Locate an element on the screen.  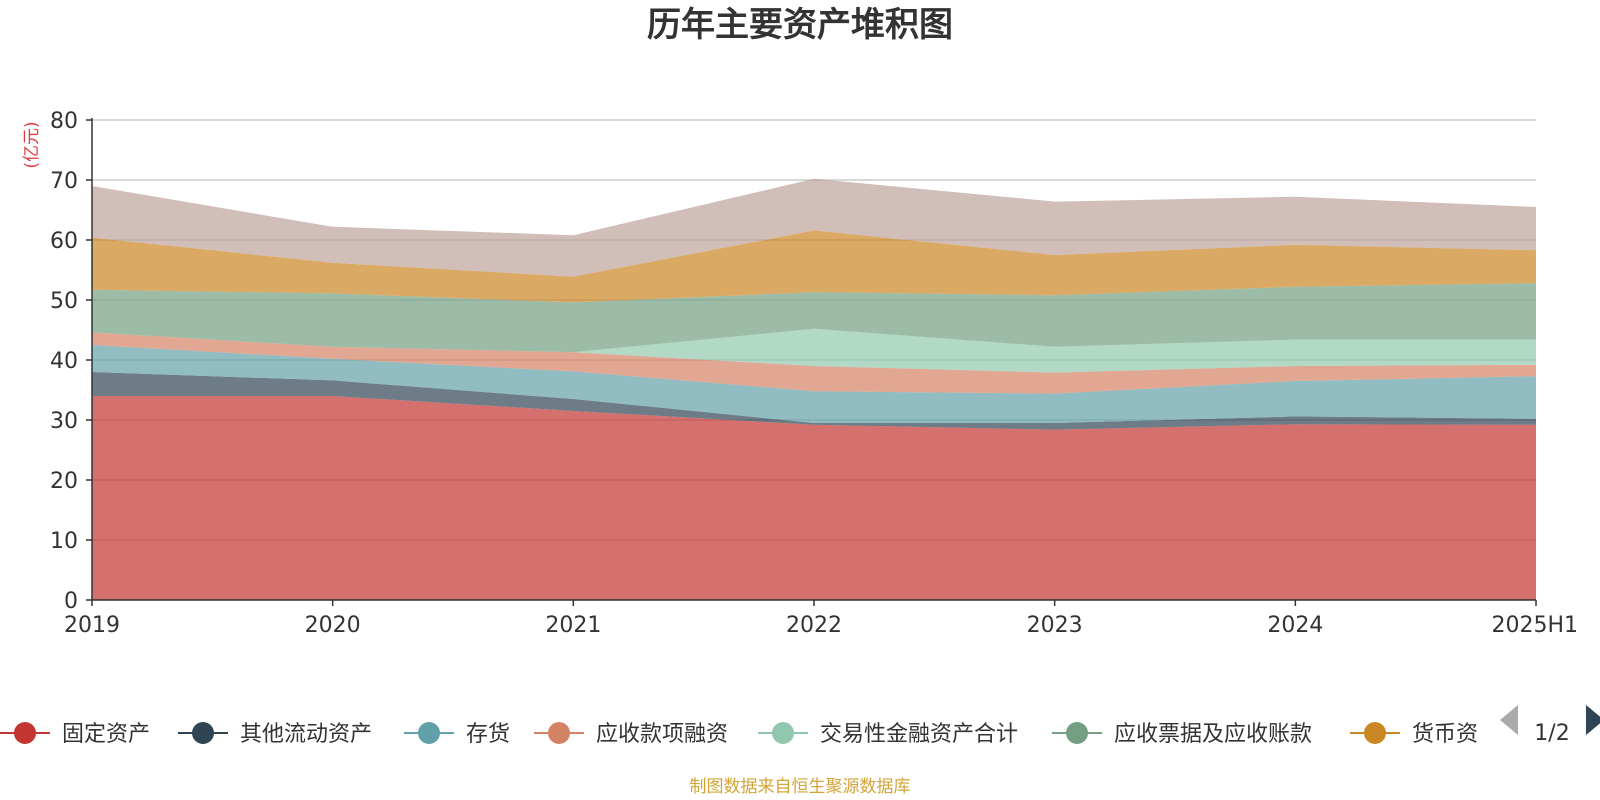
legend-label: 货币资 is located at coordinates (1445, 734).